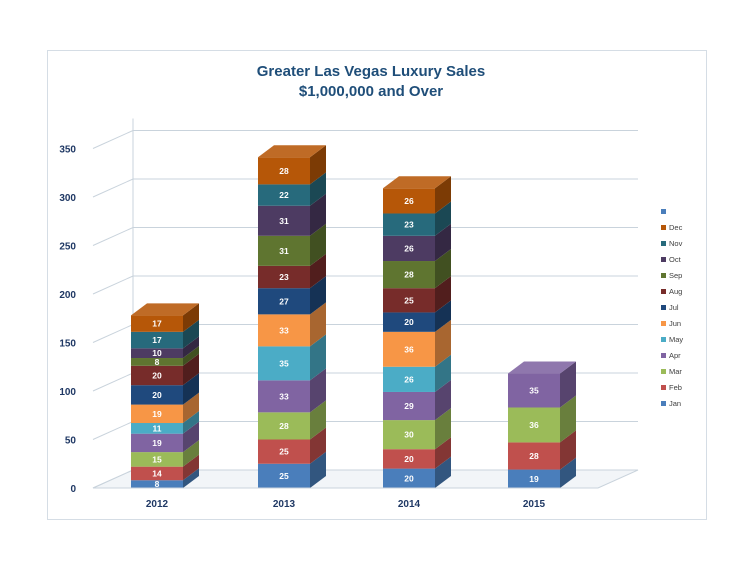  I want to click on legend: Dec Nov Oct Sep Aug Jul Jun May Apr Mar Feb Jan, so click(672, 308).